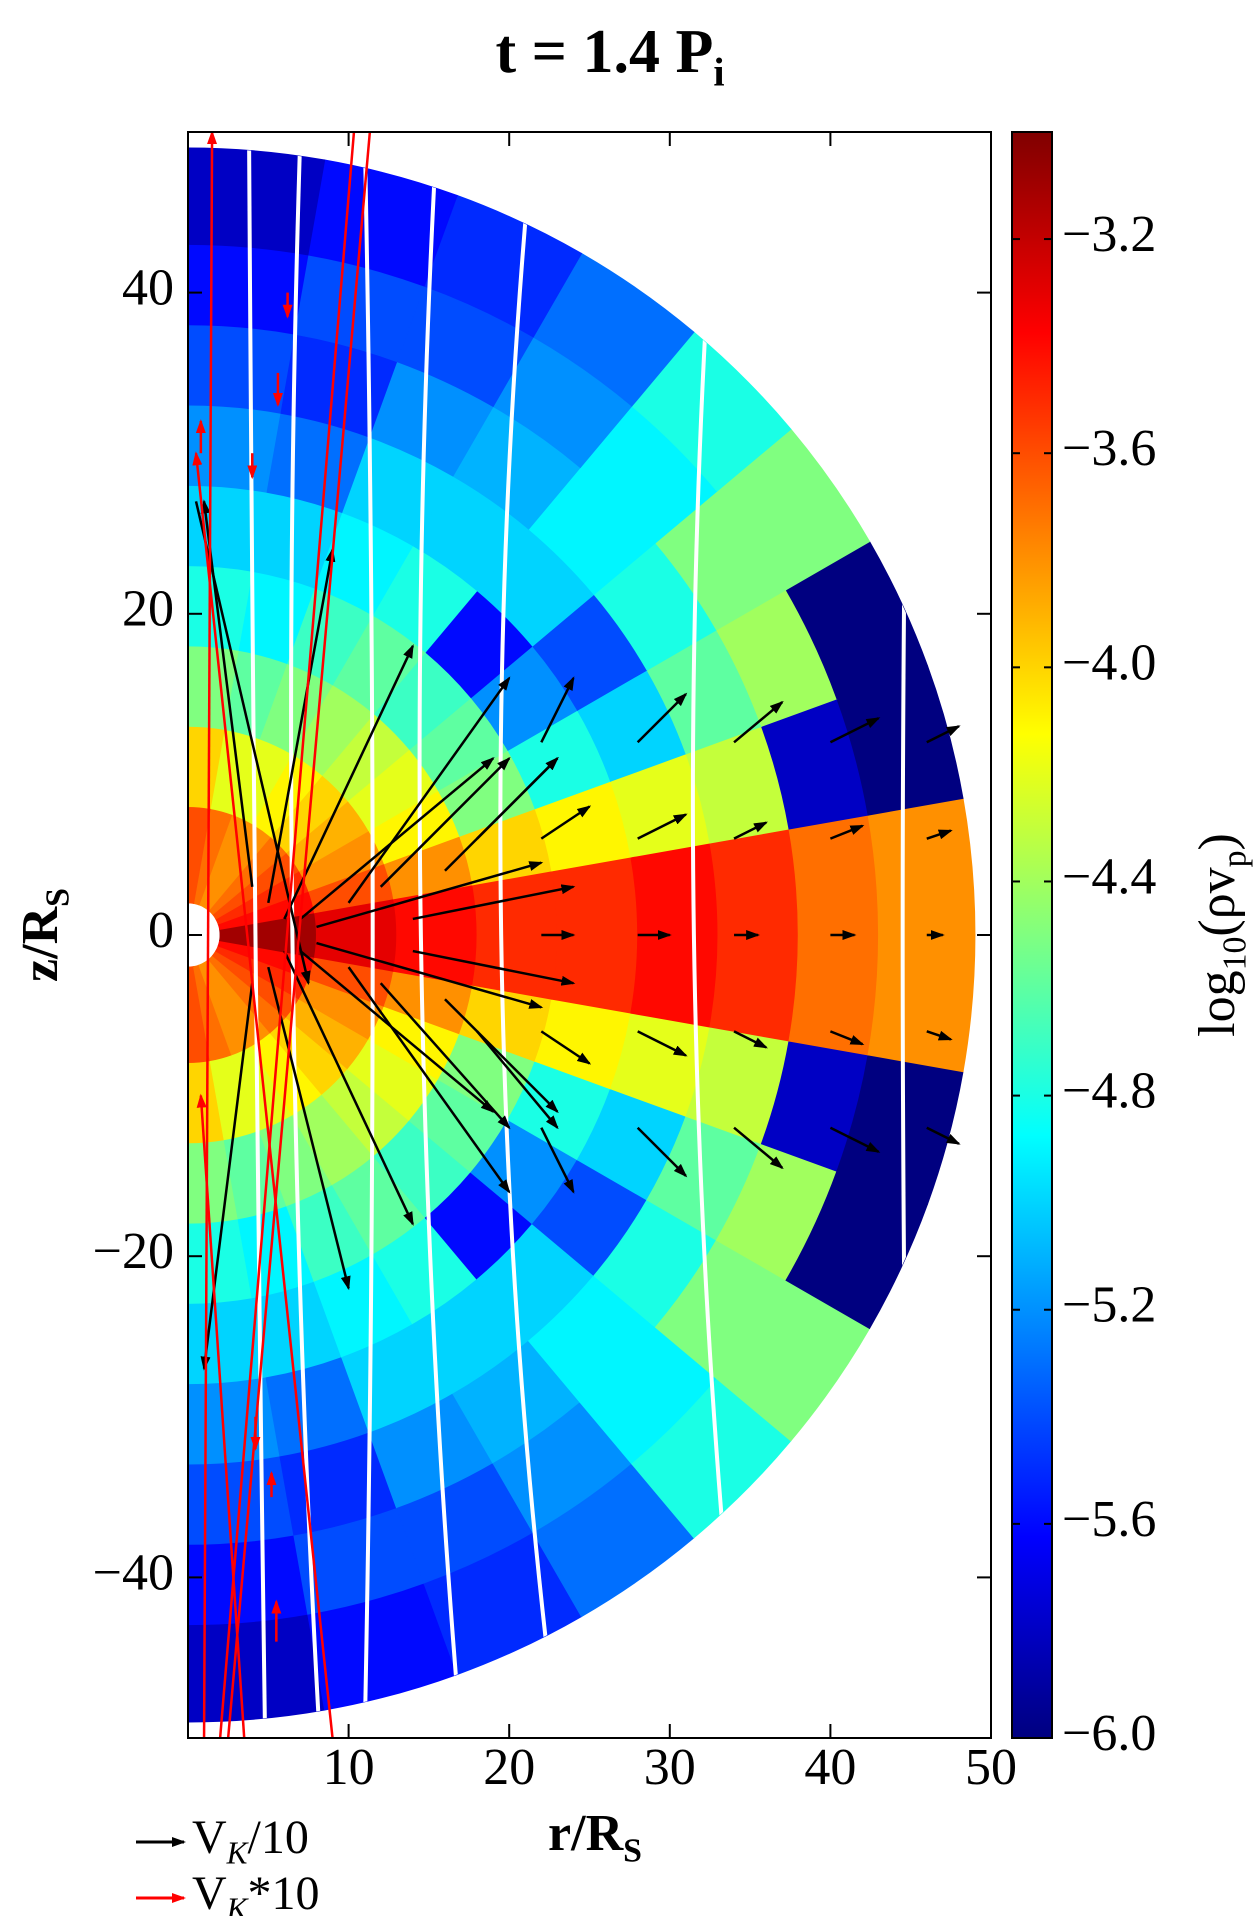  What do you see at coordinates (718, 72) in the screenshot?
I see `text-part: i` at bounding box center [718, 72].